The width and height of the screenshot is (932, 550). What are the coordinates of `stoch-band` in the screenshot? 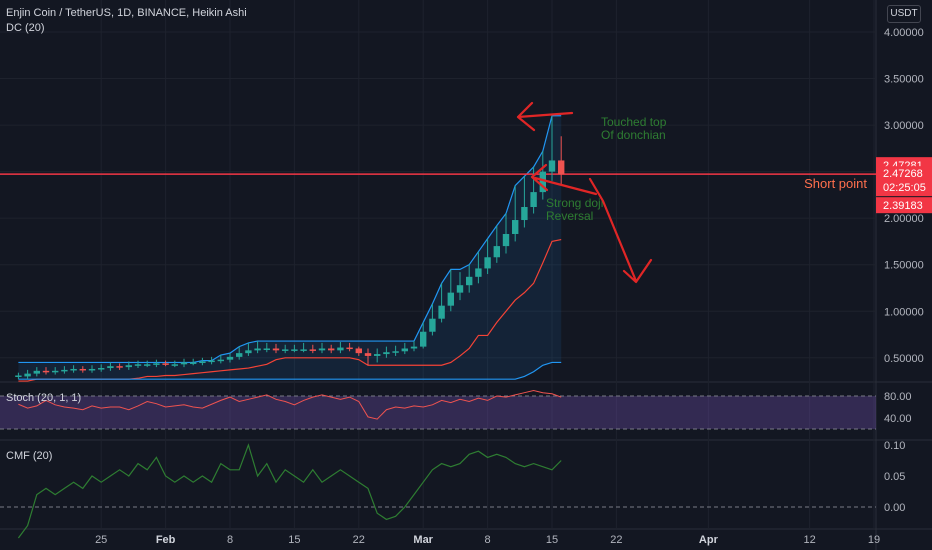 It's located at (438, 412).